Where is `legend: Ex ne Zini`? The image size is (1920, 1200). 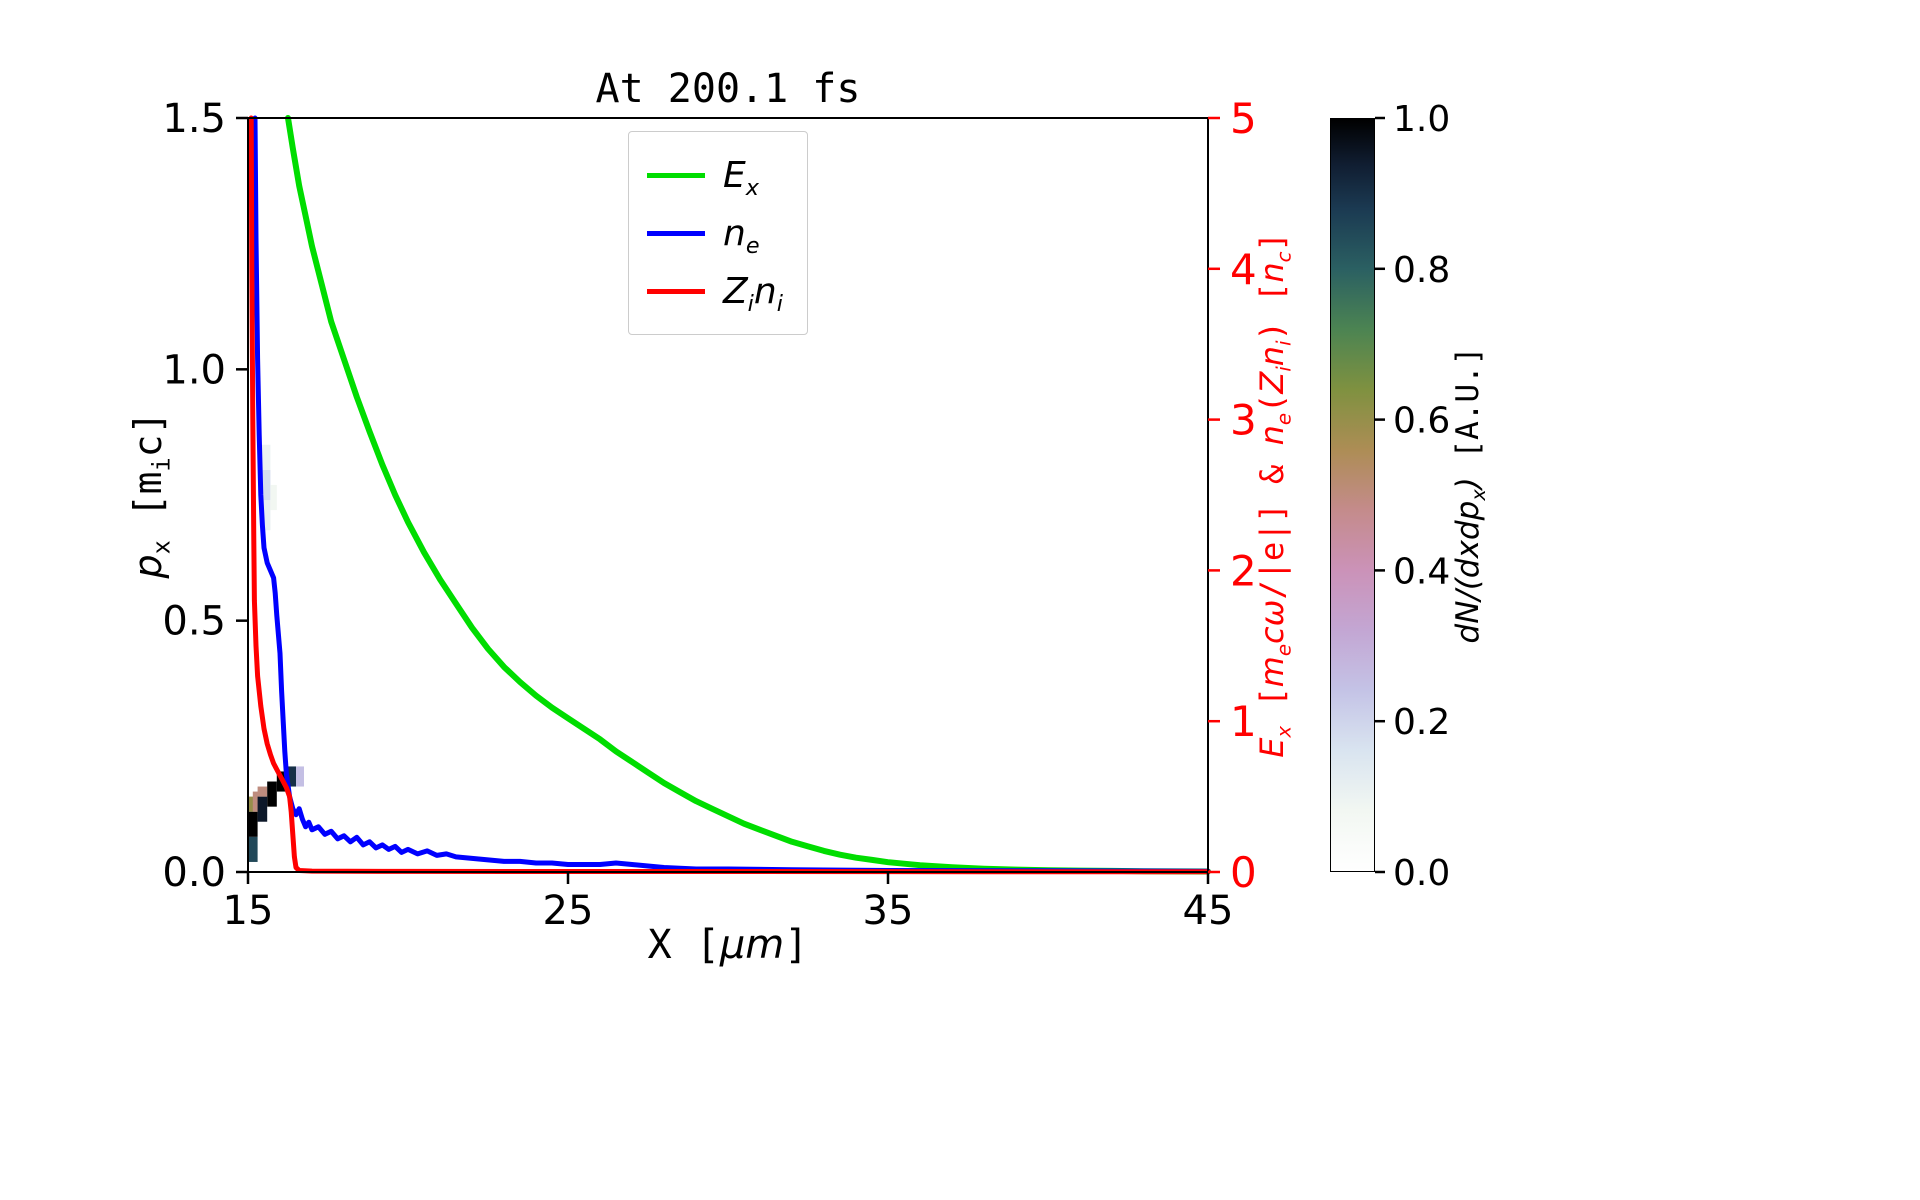
legend: Ex ne Zini is located at coordinates (718, 233).